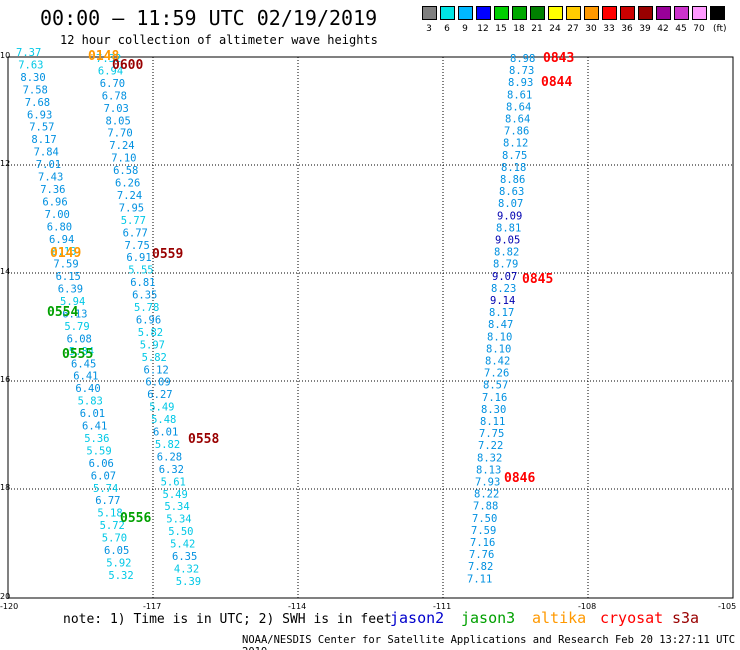 Image resolution: width=740 pixels, height=650 pixels. What do you see at coordinates (188, 582) in the screenshot?
I see `wave-height-value: 5.39` at bounding box center [188, 582].